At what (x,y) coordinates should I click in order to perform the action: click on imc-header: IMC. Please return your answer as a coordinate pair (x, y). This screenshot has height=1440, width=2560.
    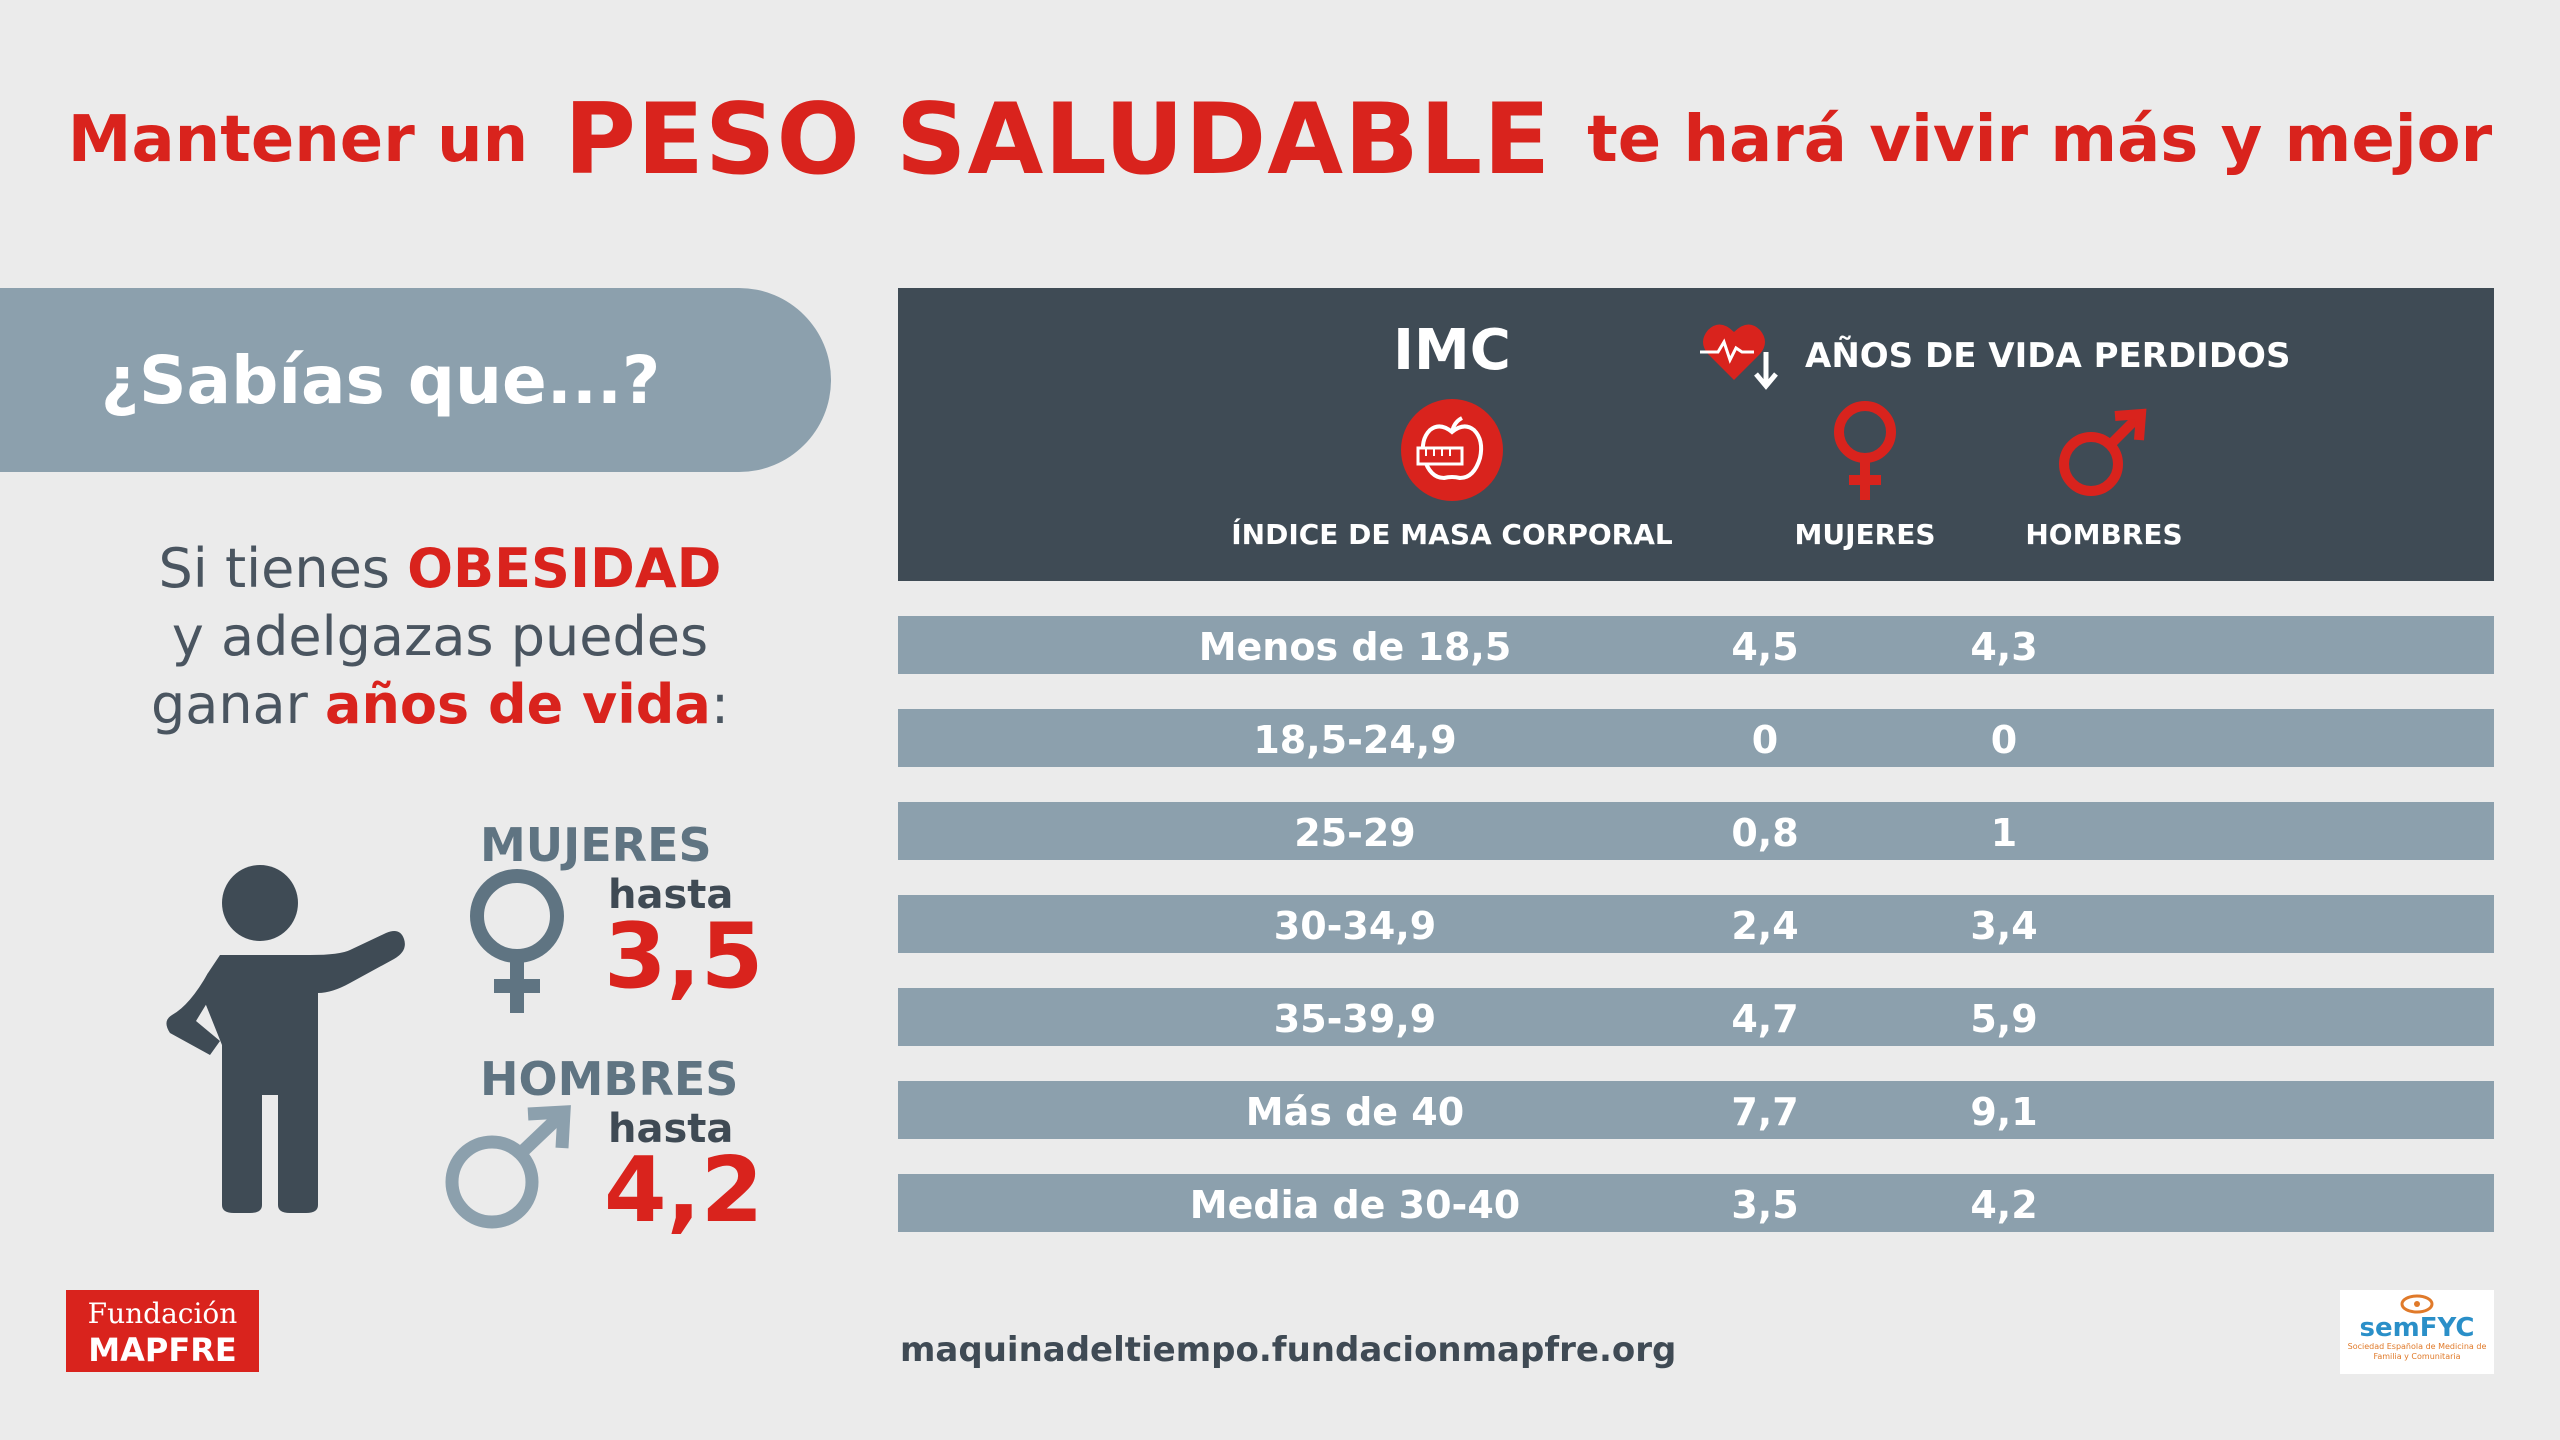
    Looking at the image, I should click on (1452, 350).